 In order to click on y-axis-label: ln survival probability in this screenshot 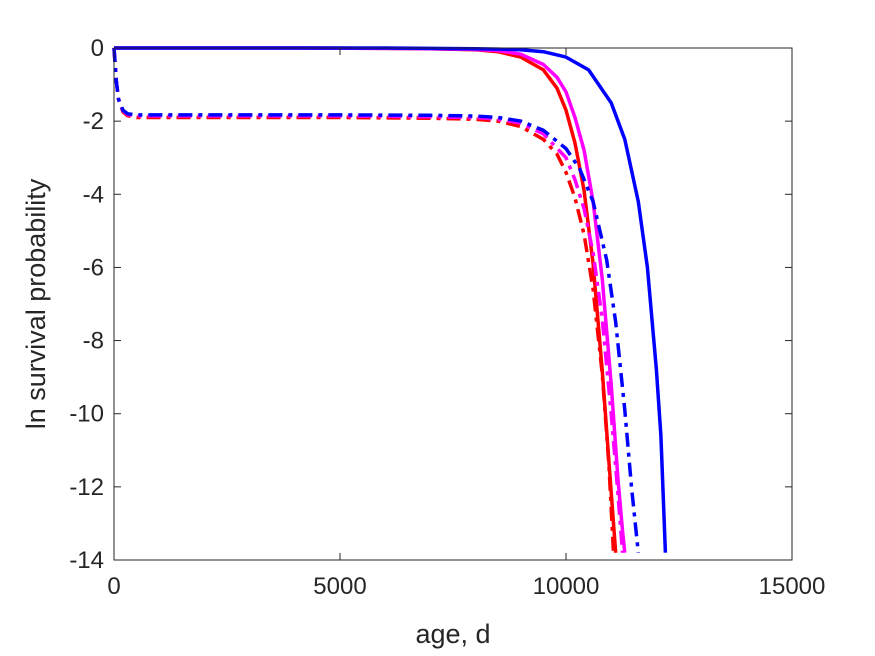, I will do `click(36, 303)`.